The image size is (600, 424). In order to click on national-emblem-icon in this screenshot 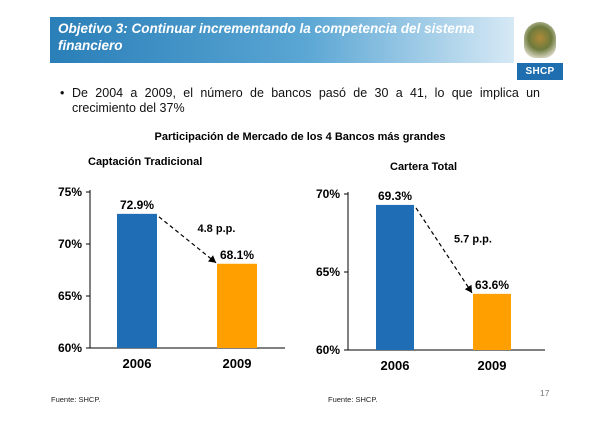, I will do `click(540, 40)`.